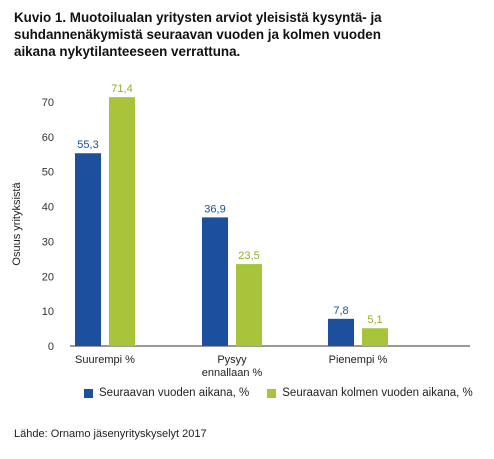 The image size is (494, 459). Describe the element at coordinates (105, 360) in the screenshot. I see `category-label-1-line-1: Suurempi %` at that location.